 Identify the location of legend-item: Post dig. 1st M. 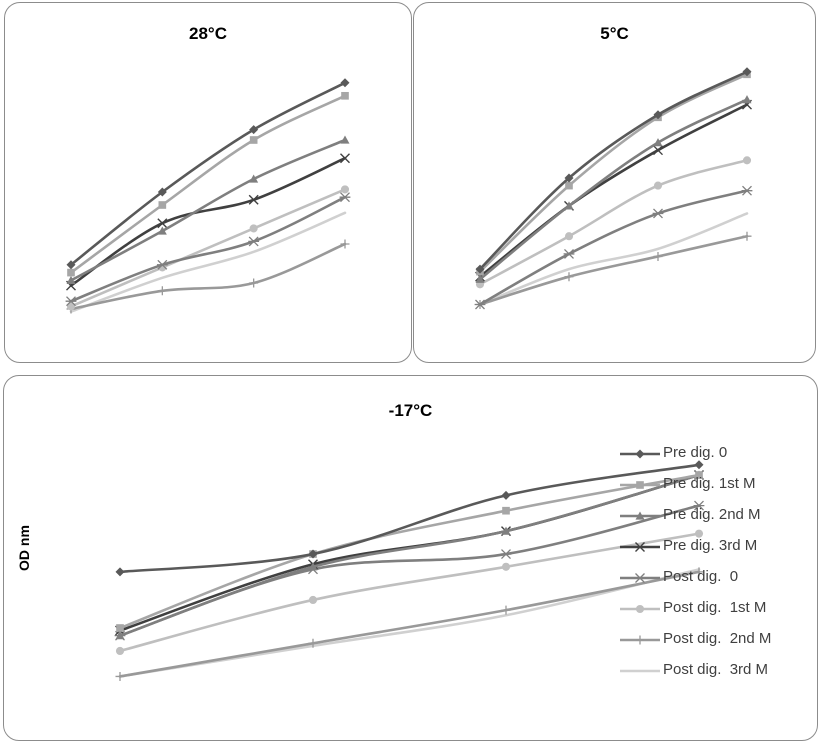
(717, 613).